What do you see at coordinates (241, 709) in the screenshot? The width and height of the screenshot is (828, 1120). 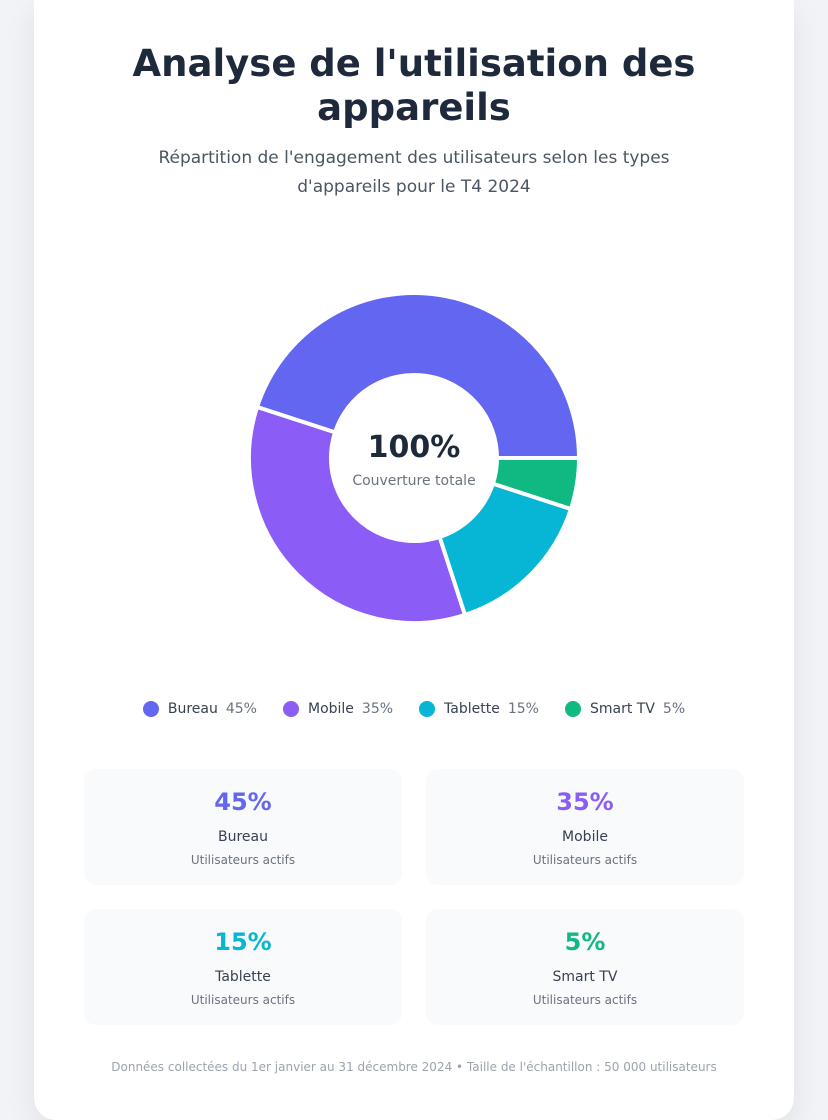 I see `legend-percent: 45%` at bounding box center [241, 709].